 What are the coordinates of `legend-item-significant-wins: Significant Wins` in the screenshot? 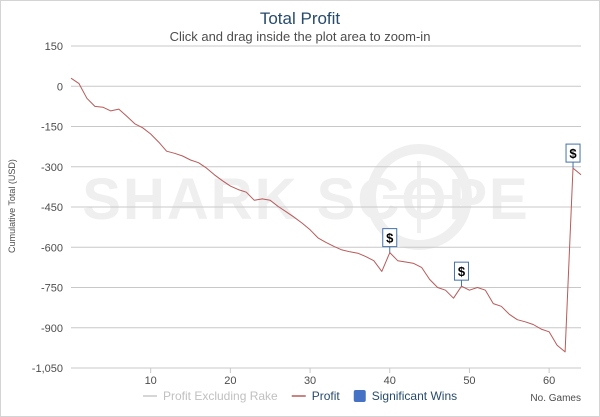 It's located at (405, 396).